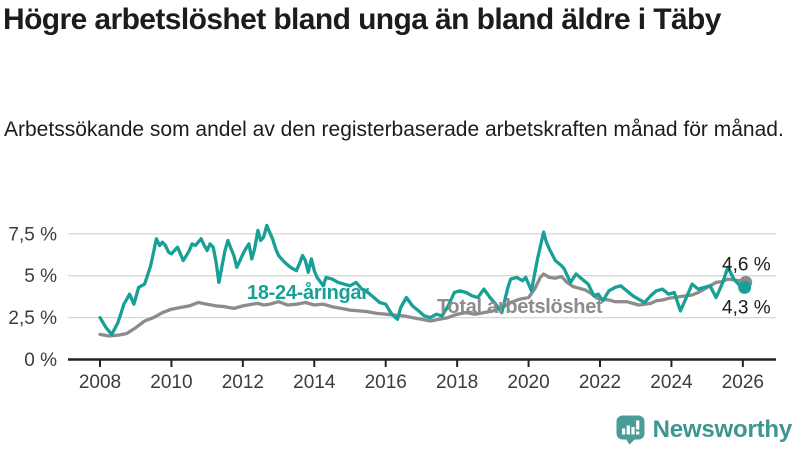  What do you see at coordinates (40, 360) in the screenshot?
I see `y-tick-label: 0 %` at bounding box center [40, 360].